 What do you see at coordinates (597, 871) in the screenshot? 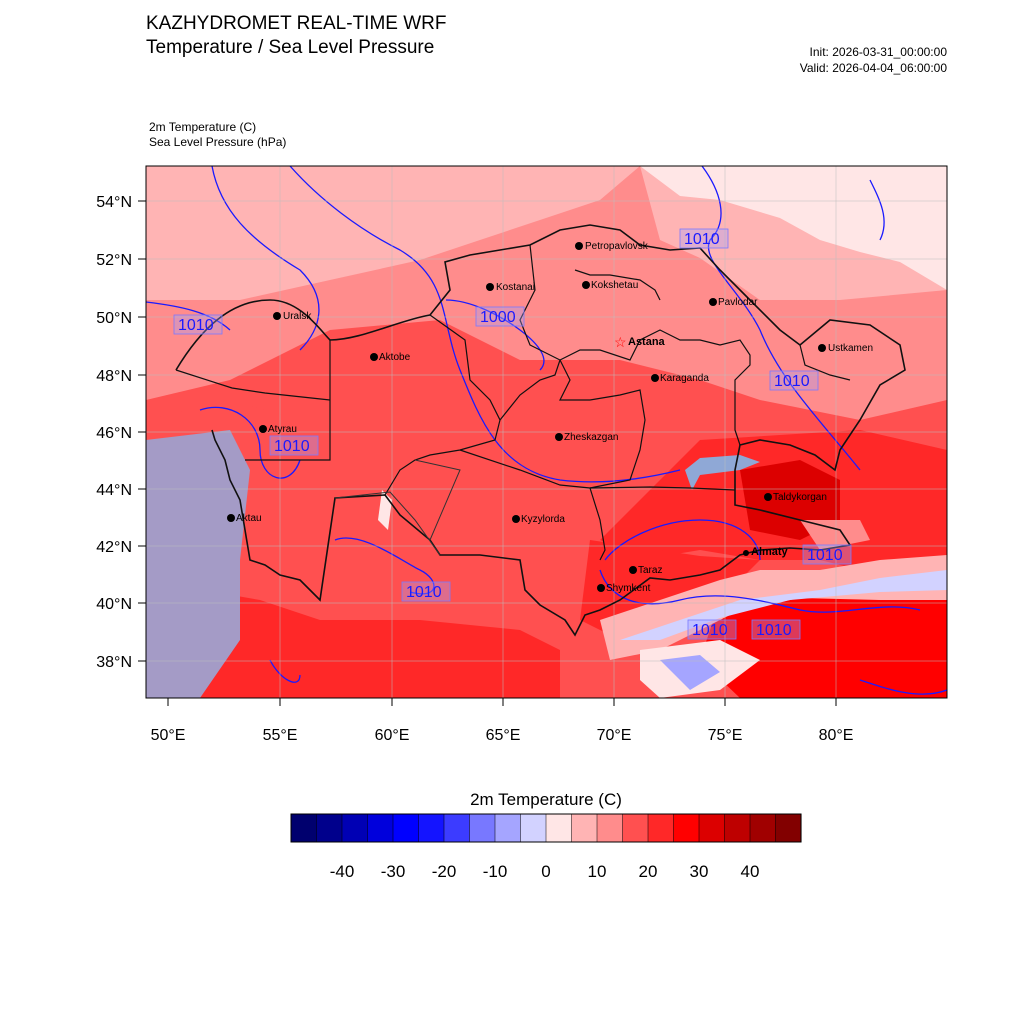
I see `colorbar-label: 10` at bounding box center [597, 871].